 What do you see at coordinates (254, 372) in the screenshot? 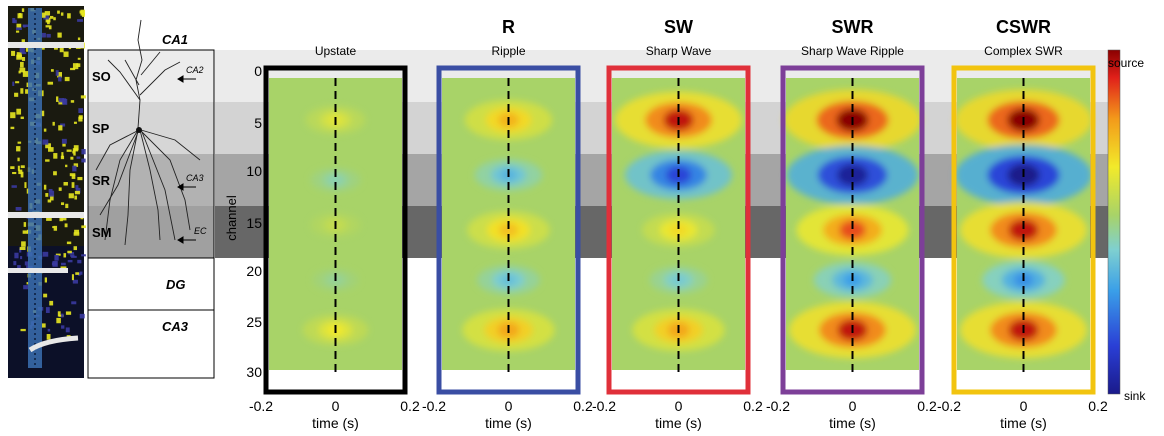
I see `y-tick-30: 30` at bounding box center [254, 372].